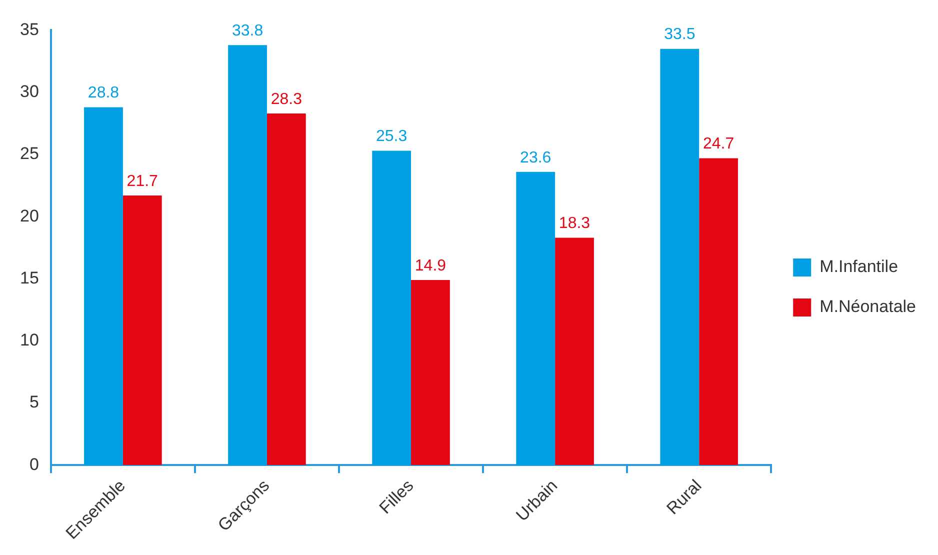 This screenshot has height=555, width=938. I want to click on y-tick-label: 25, so click(29, 154).